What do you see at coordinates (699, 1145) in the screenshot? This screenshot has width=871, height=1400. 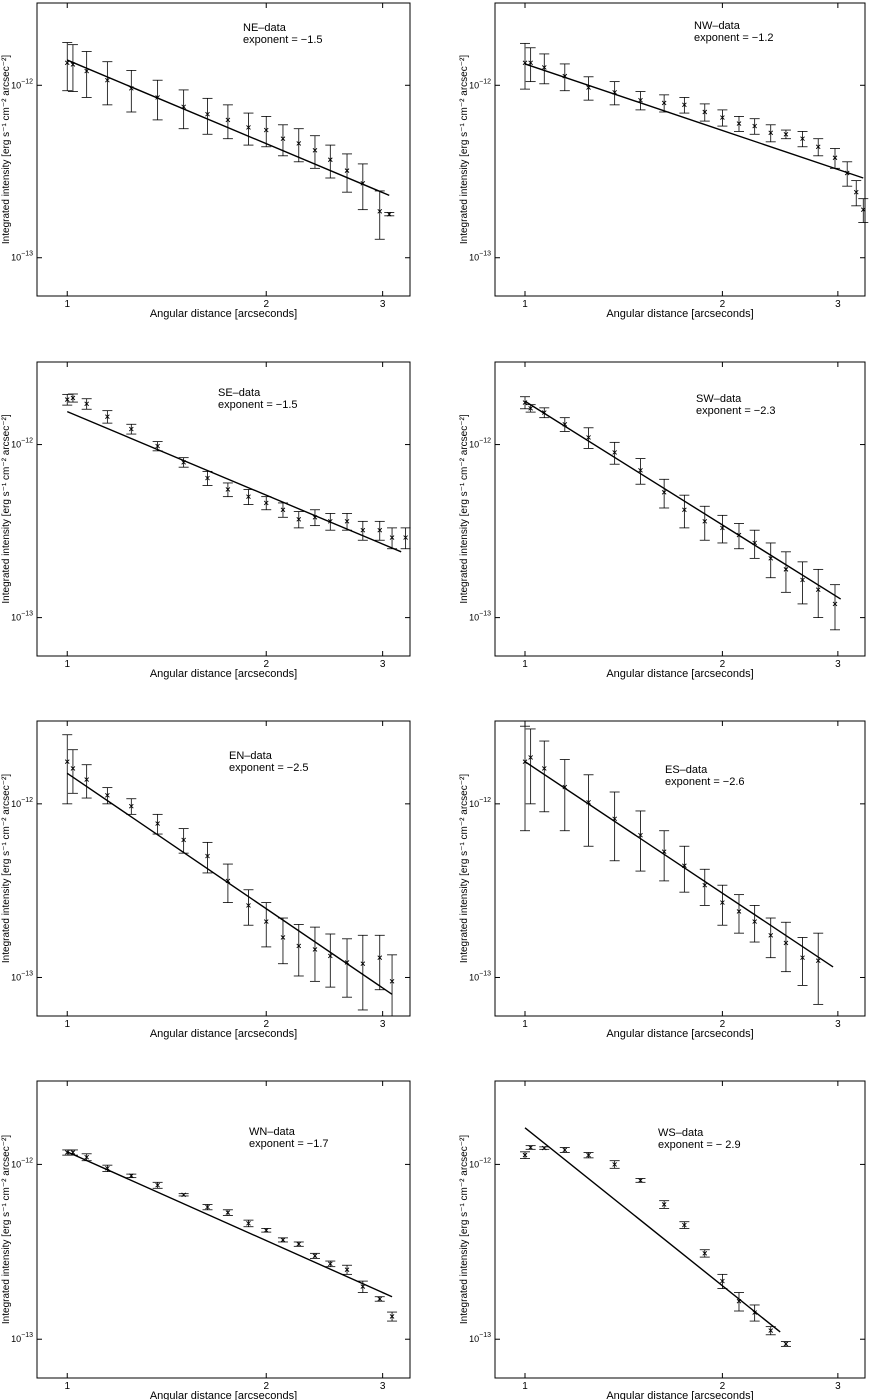 I see `exponent-annotation: exponent = − 2.9` at bounding box center [699, 1145].